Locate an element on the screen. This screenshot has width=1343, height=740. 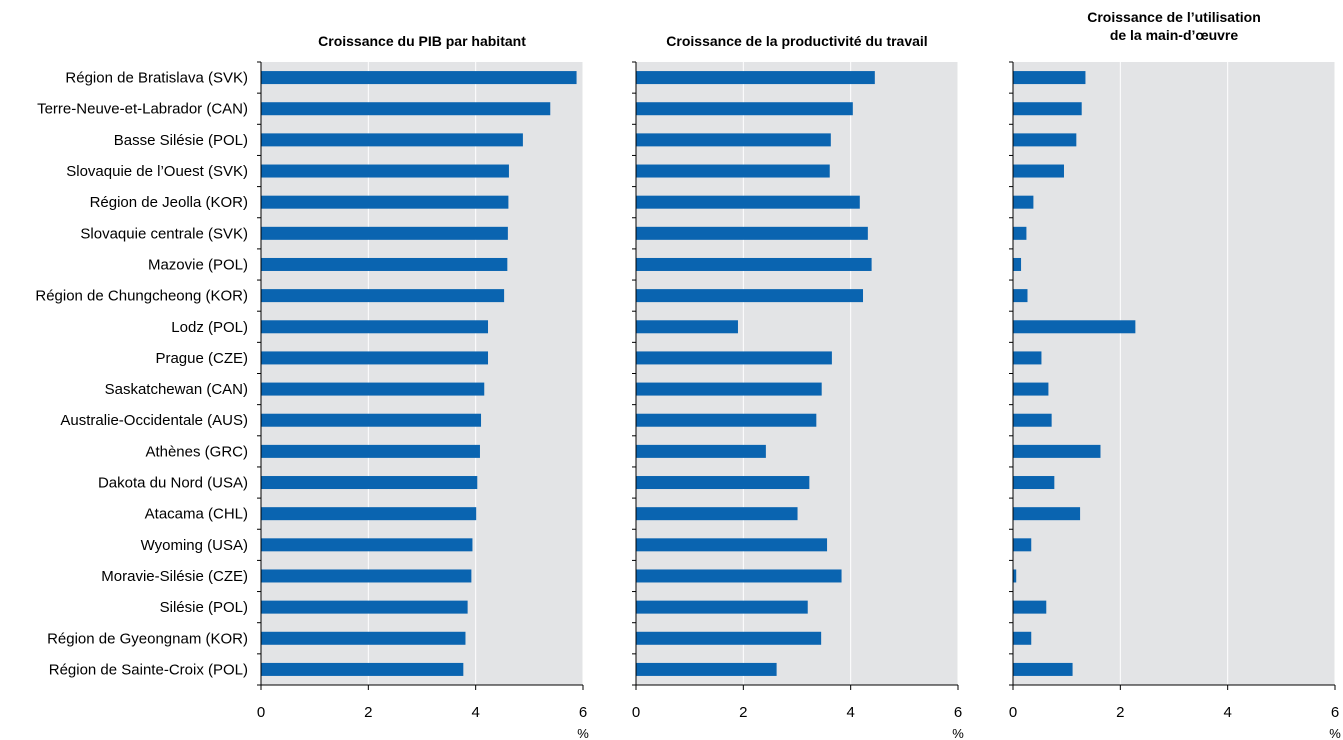
category-label: Région de Sainte-Croix (POL) is located at coordinates (148, 669).